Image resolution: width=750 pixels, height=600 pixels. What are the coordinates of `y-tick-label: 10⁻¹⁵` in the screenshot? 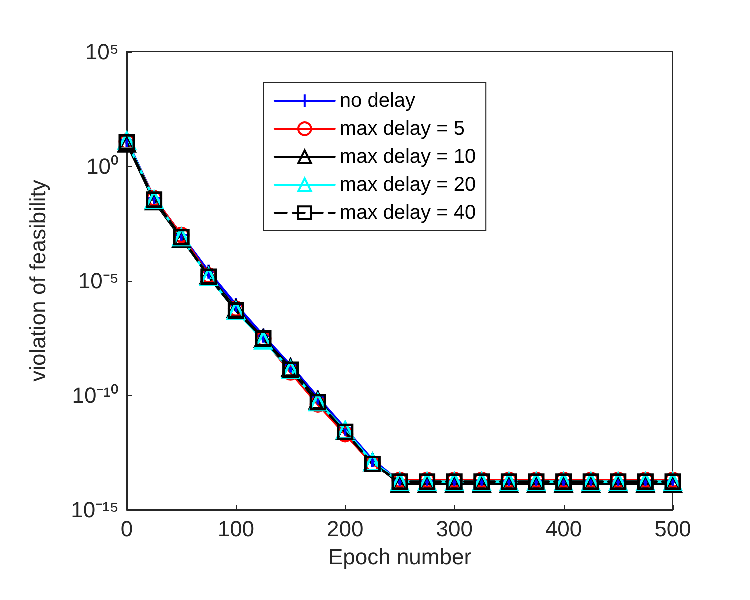 It's located at (95, 510).